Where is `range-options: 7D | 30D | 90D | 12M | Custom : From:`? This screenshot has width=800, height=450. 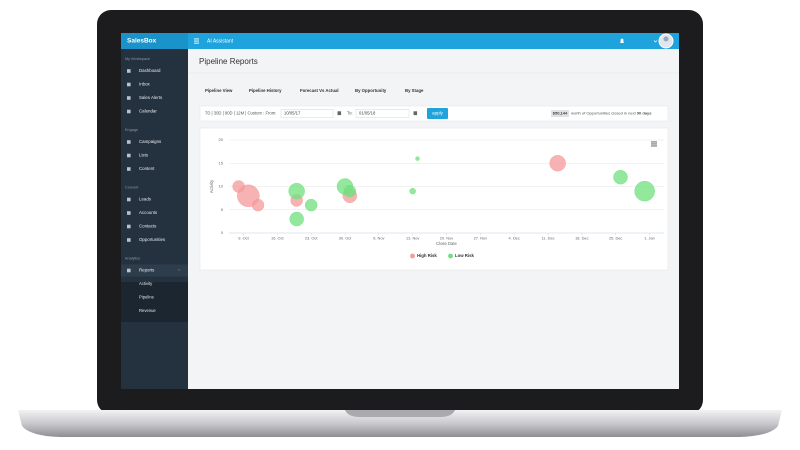 range-options: 7D | 30D | 90D | 12M | Custom : From: is located at coordinates (240, 113).